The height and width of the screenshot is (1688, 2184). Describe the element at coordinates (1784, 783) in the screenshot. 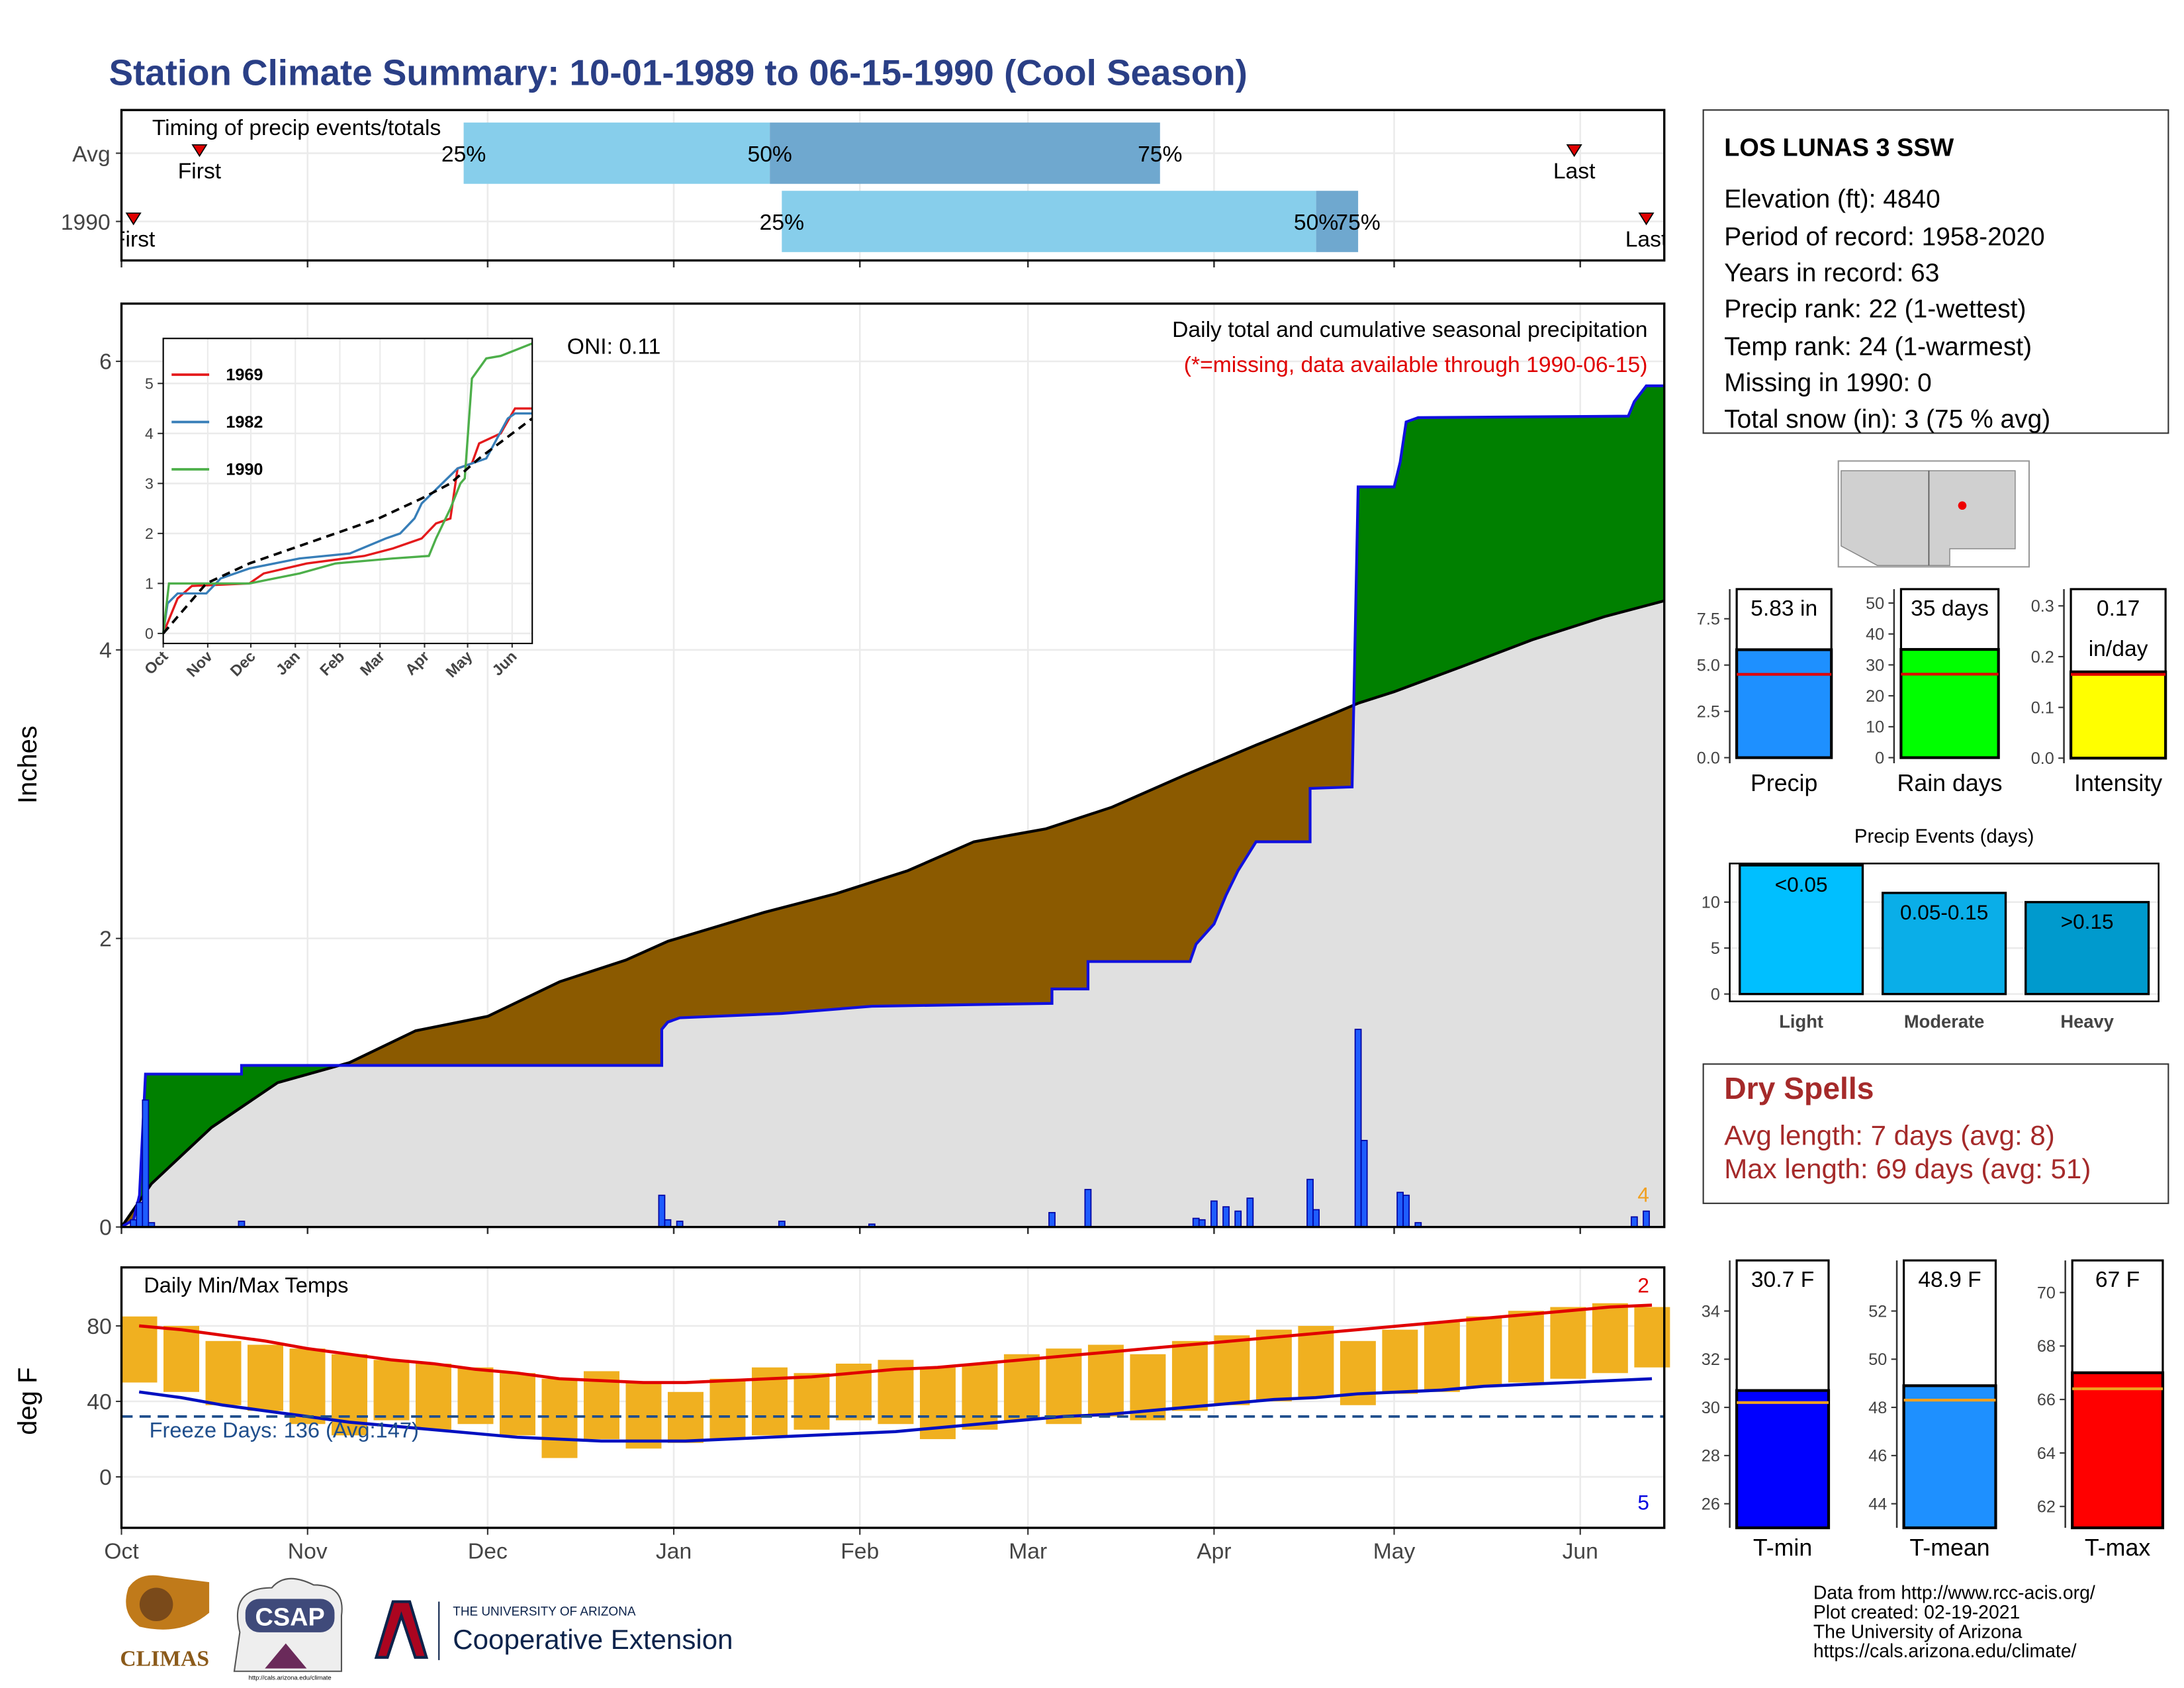

I see `bar-label: Precip` at that location.